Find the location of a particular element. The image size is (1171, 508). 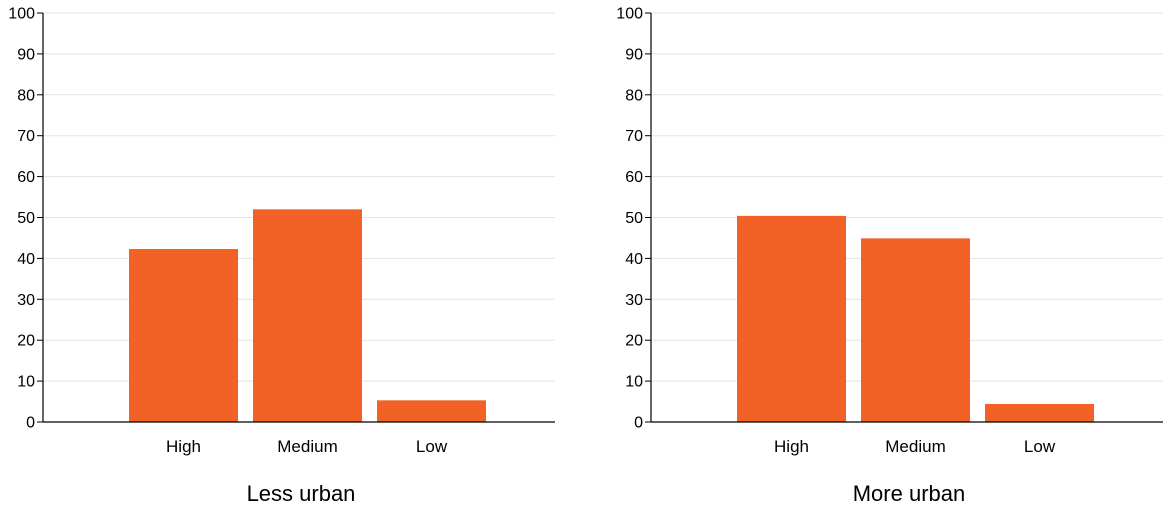

panel-title: More urban is located at coordinates (909, 493).